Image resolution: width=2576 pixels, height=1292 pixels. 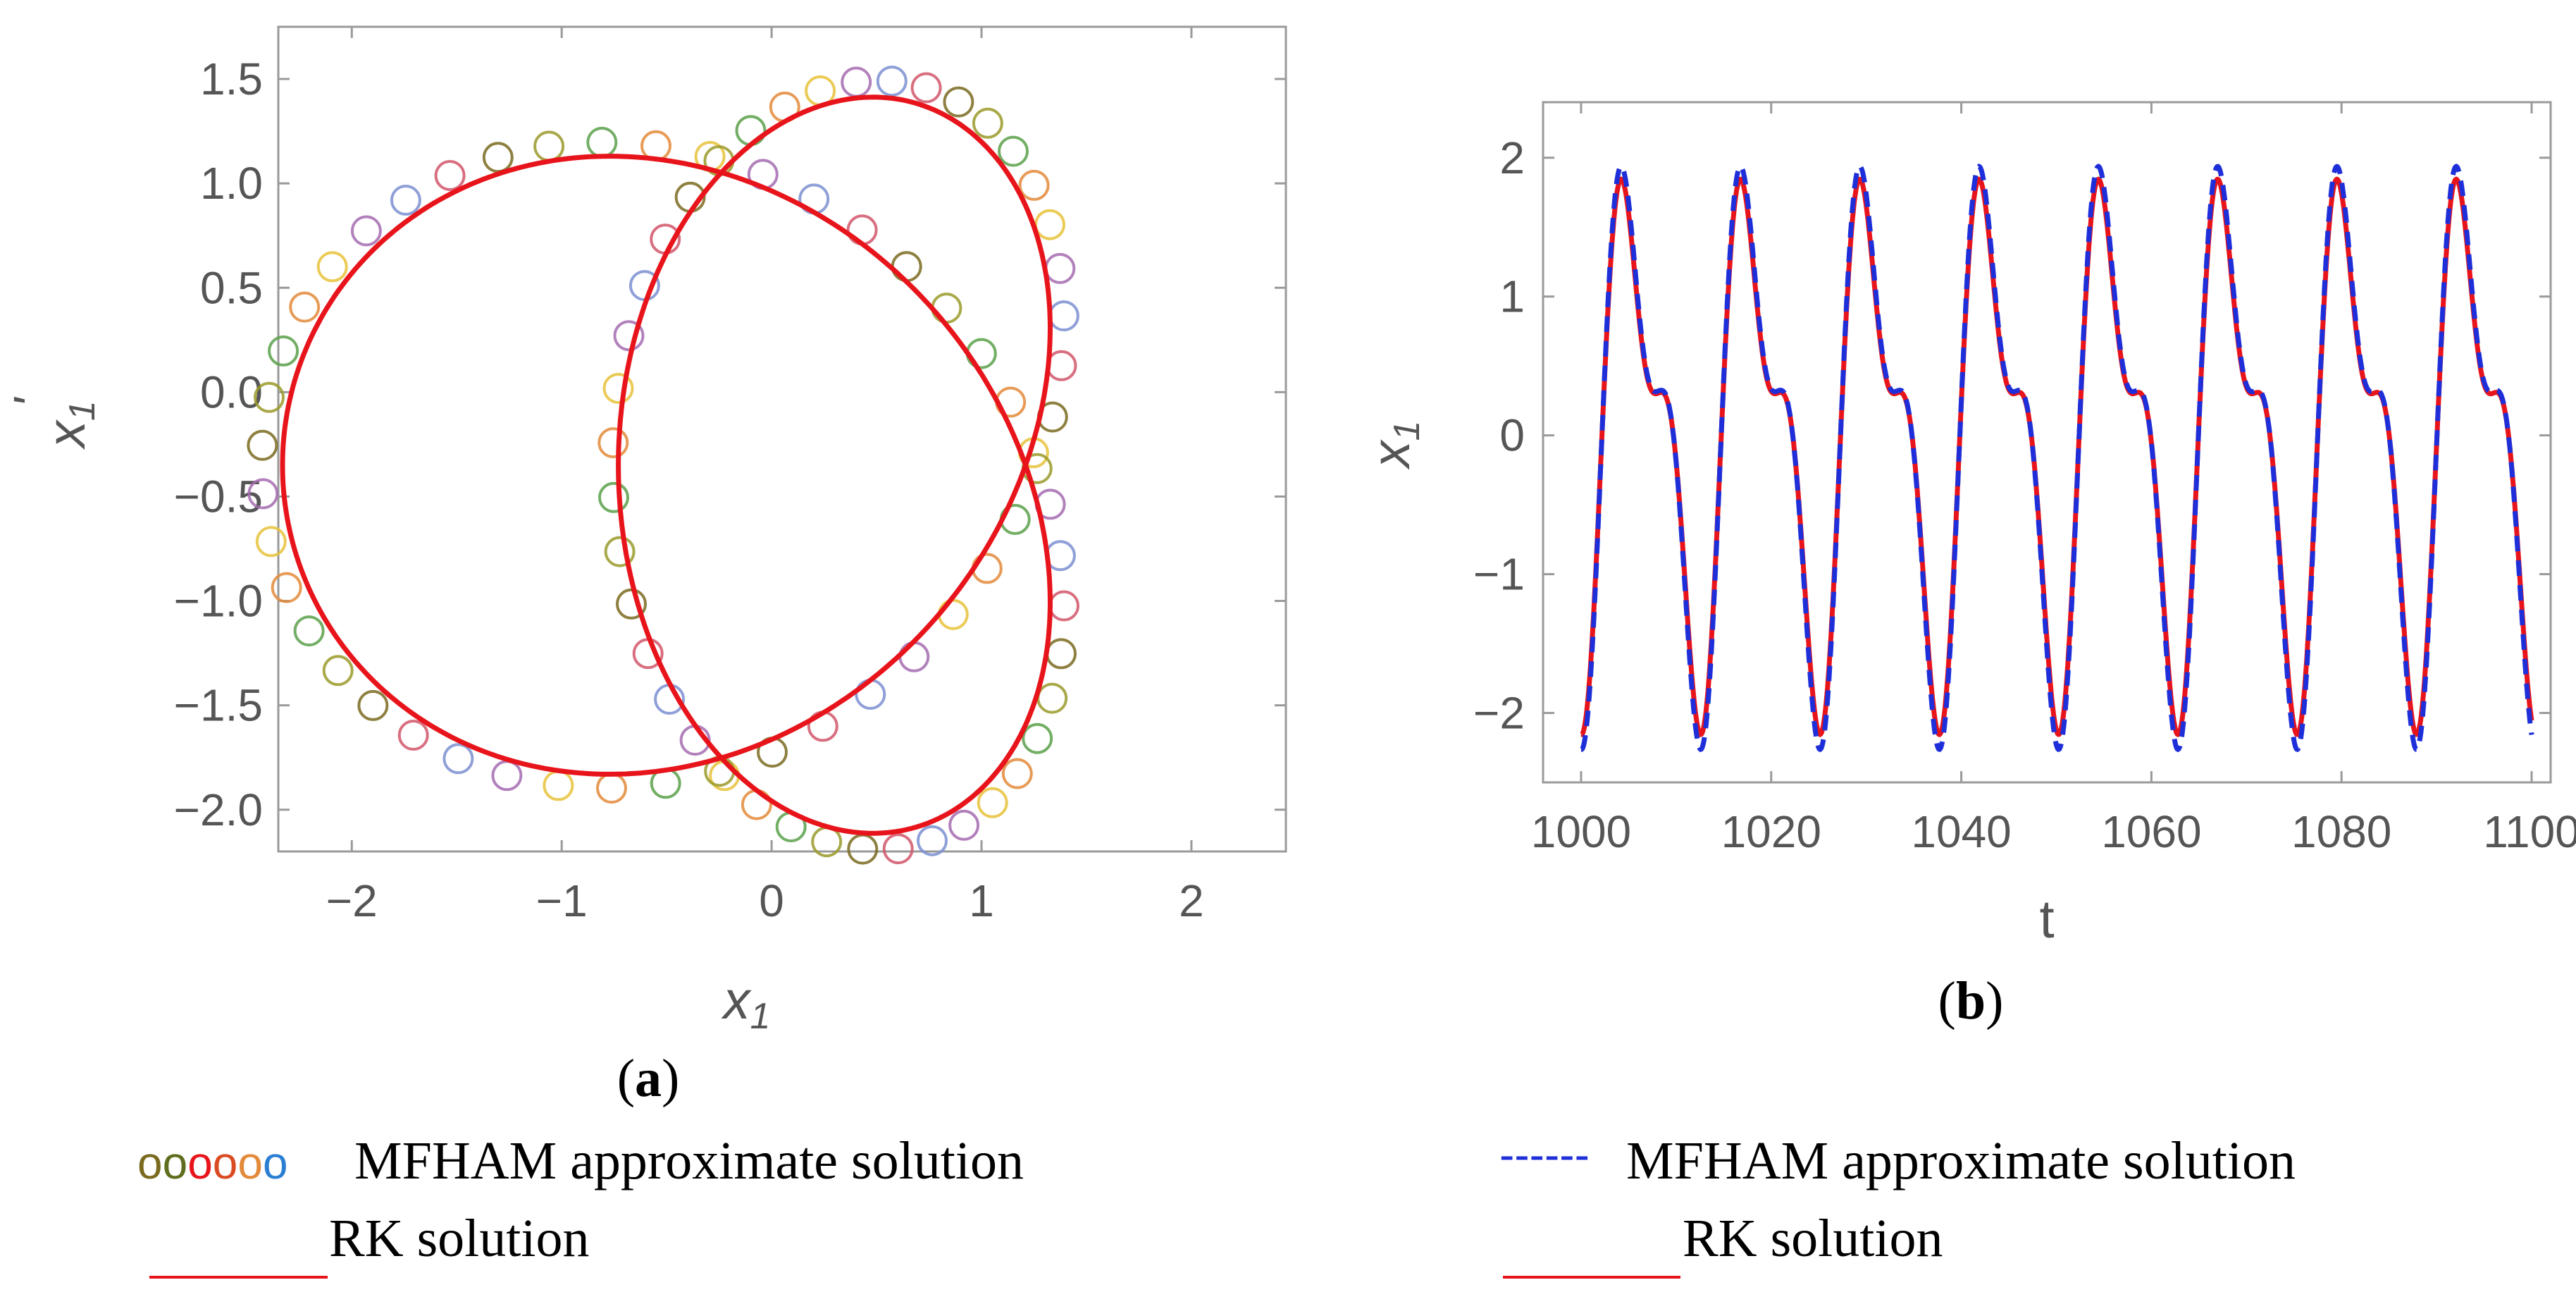 I want to click on legend-left-label-rk: RK solution, so click(x=459, y=1238).